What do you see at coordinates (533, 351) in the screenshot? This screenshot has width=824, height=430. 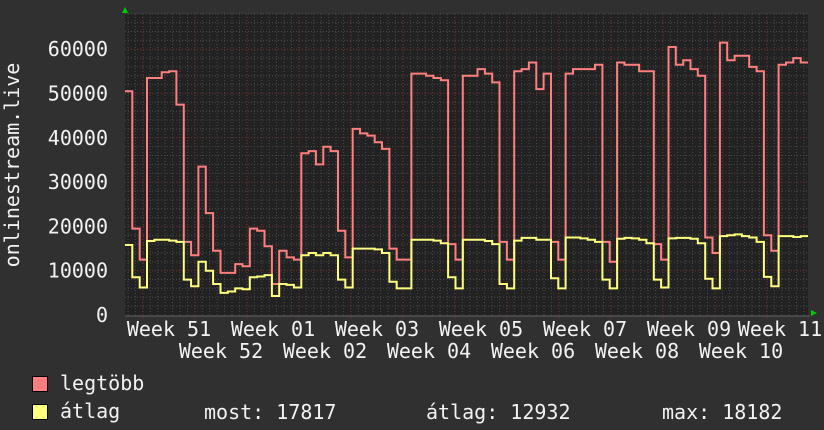 I see `x-tick-label: Week 06` at bounding box center [533, 351].